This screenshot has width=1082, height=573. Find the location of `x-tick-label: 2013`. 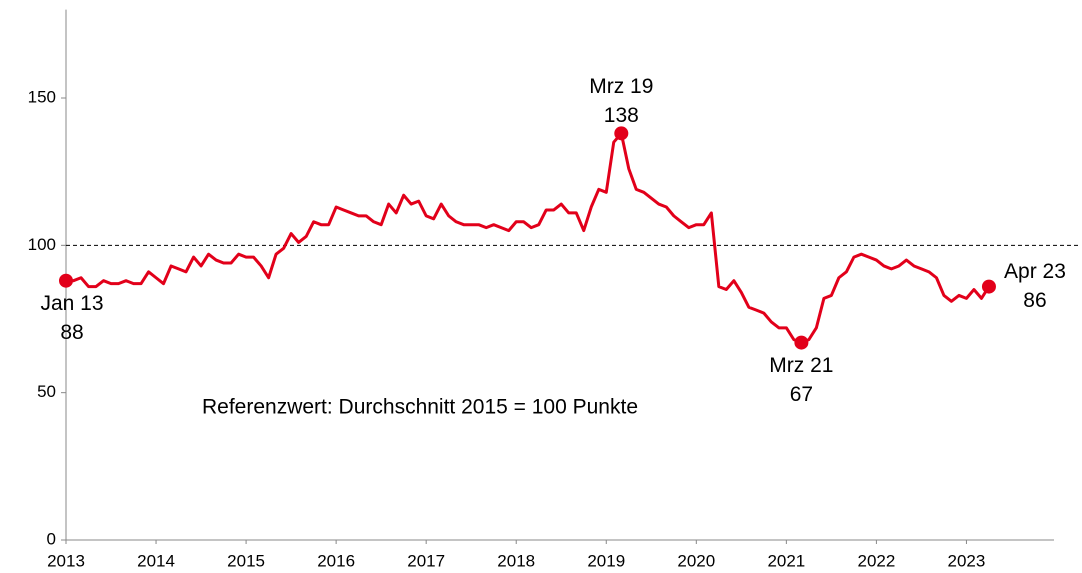

x-tick-label: 2013 is located at coordinates (66, 560).